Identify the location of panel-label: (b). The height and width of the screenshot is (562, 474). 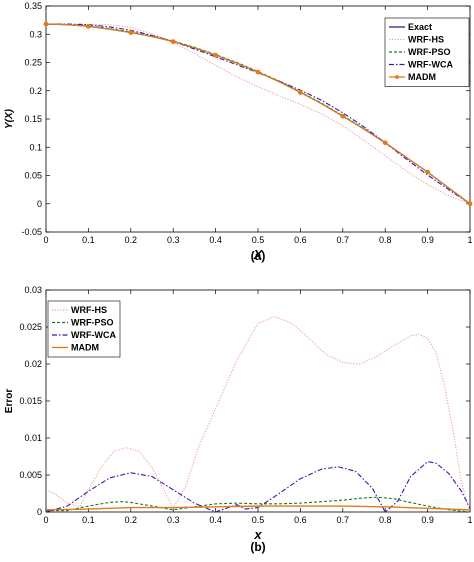
(257, 547).